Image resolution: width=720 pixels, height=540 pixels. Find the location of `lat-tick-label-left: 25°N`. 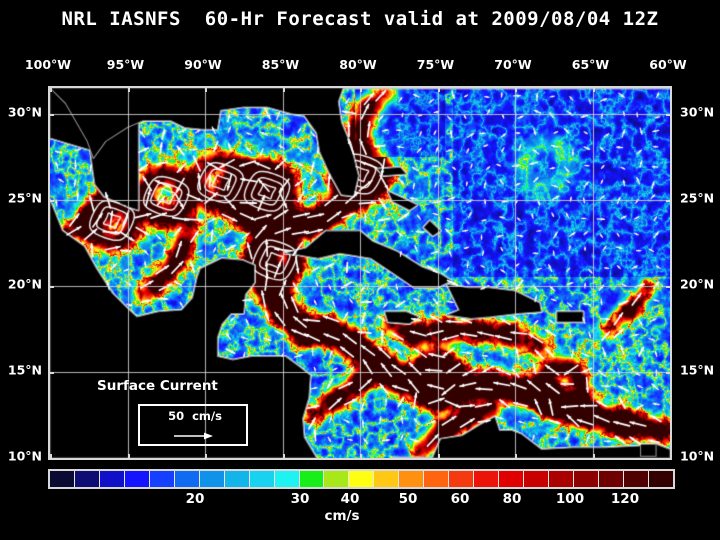

lat-tick-label-left: 25°N is located at coordinates (24, 198).